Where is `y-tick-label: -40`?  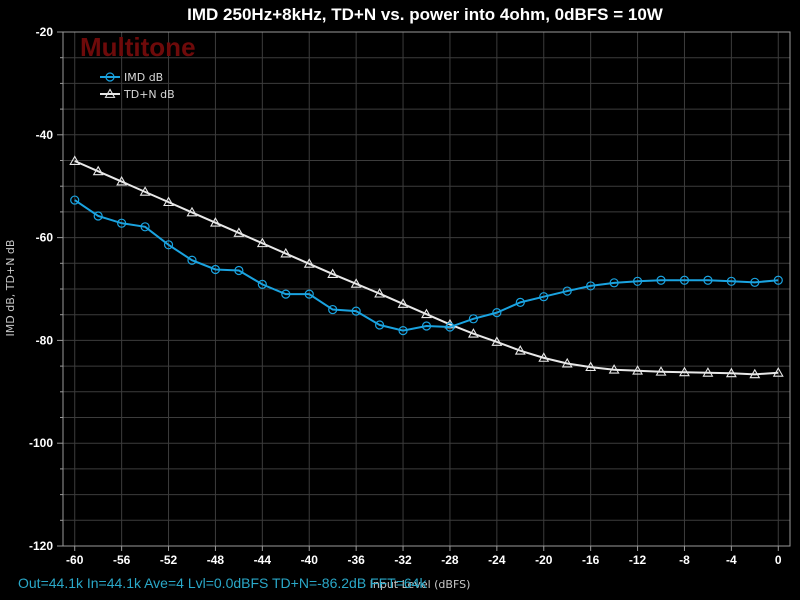 y-tick-label: -40 is located at coordinates (45, 135).